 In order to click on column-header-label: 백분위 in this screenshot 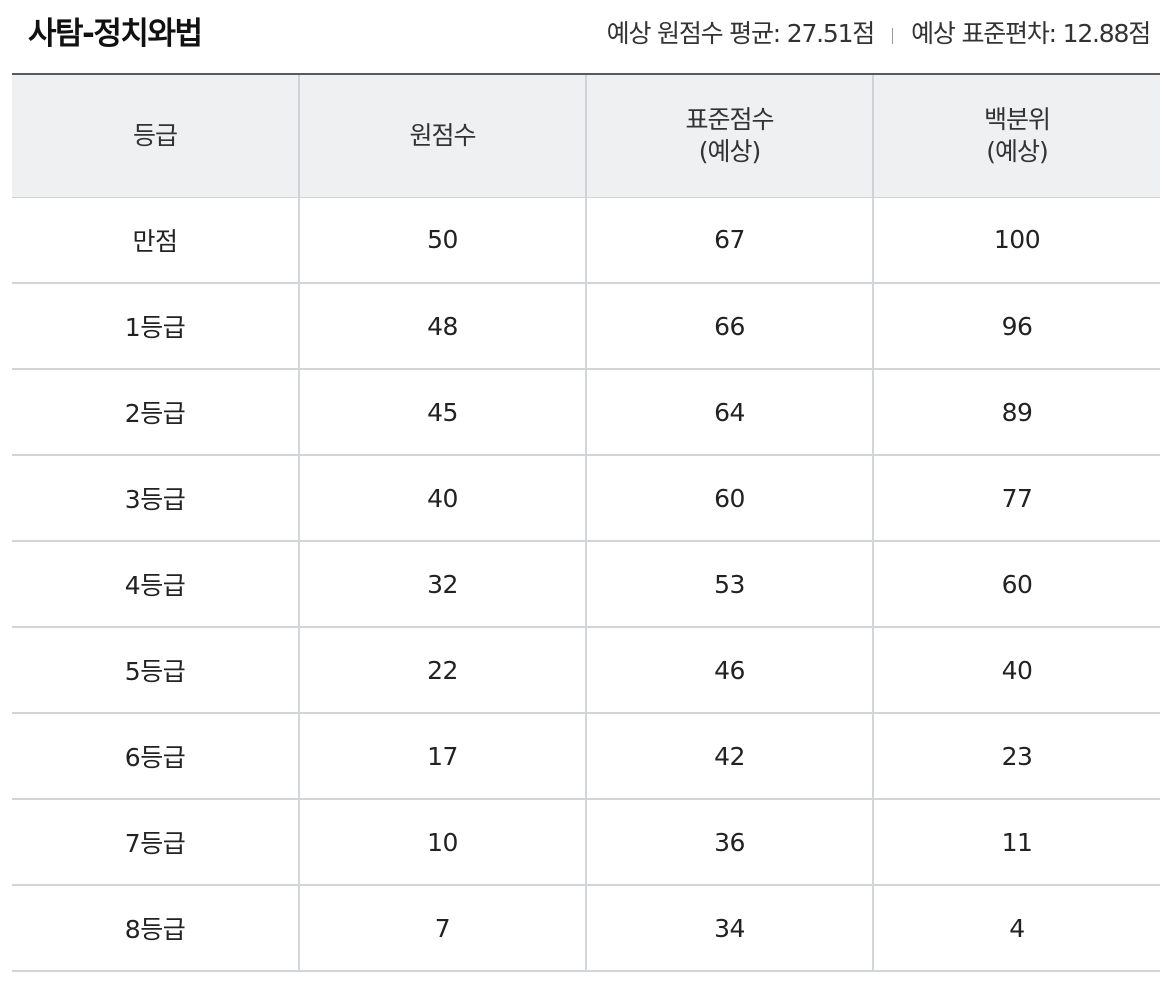, I will do `click(1017, 119)`.